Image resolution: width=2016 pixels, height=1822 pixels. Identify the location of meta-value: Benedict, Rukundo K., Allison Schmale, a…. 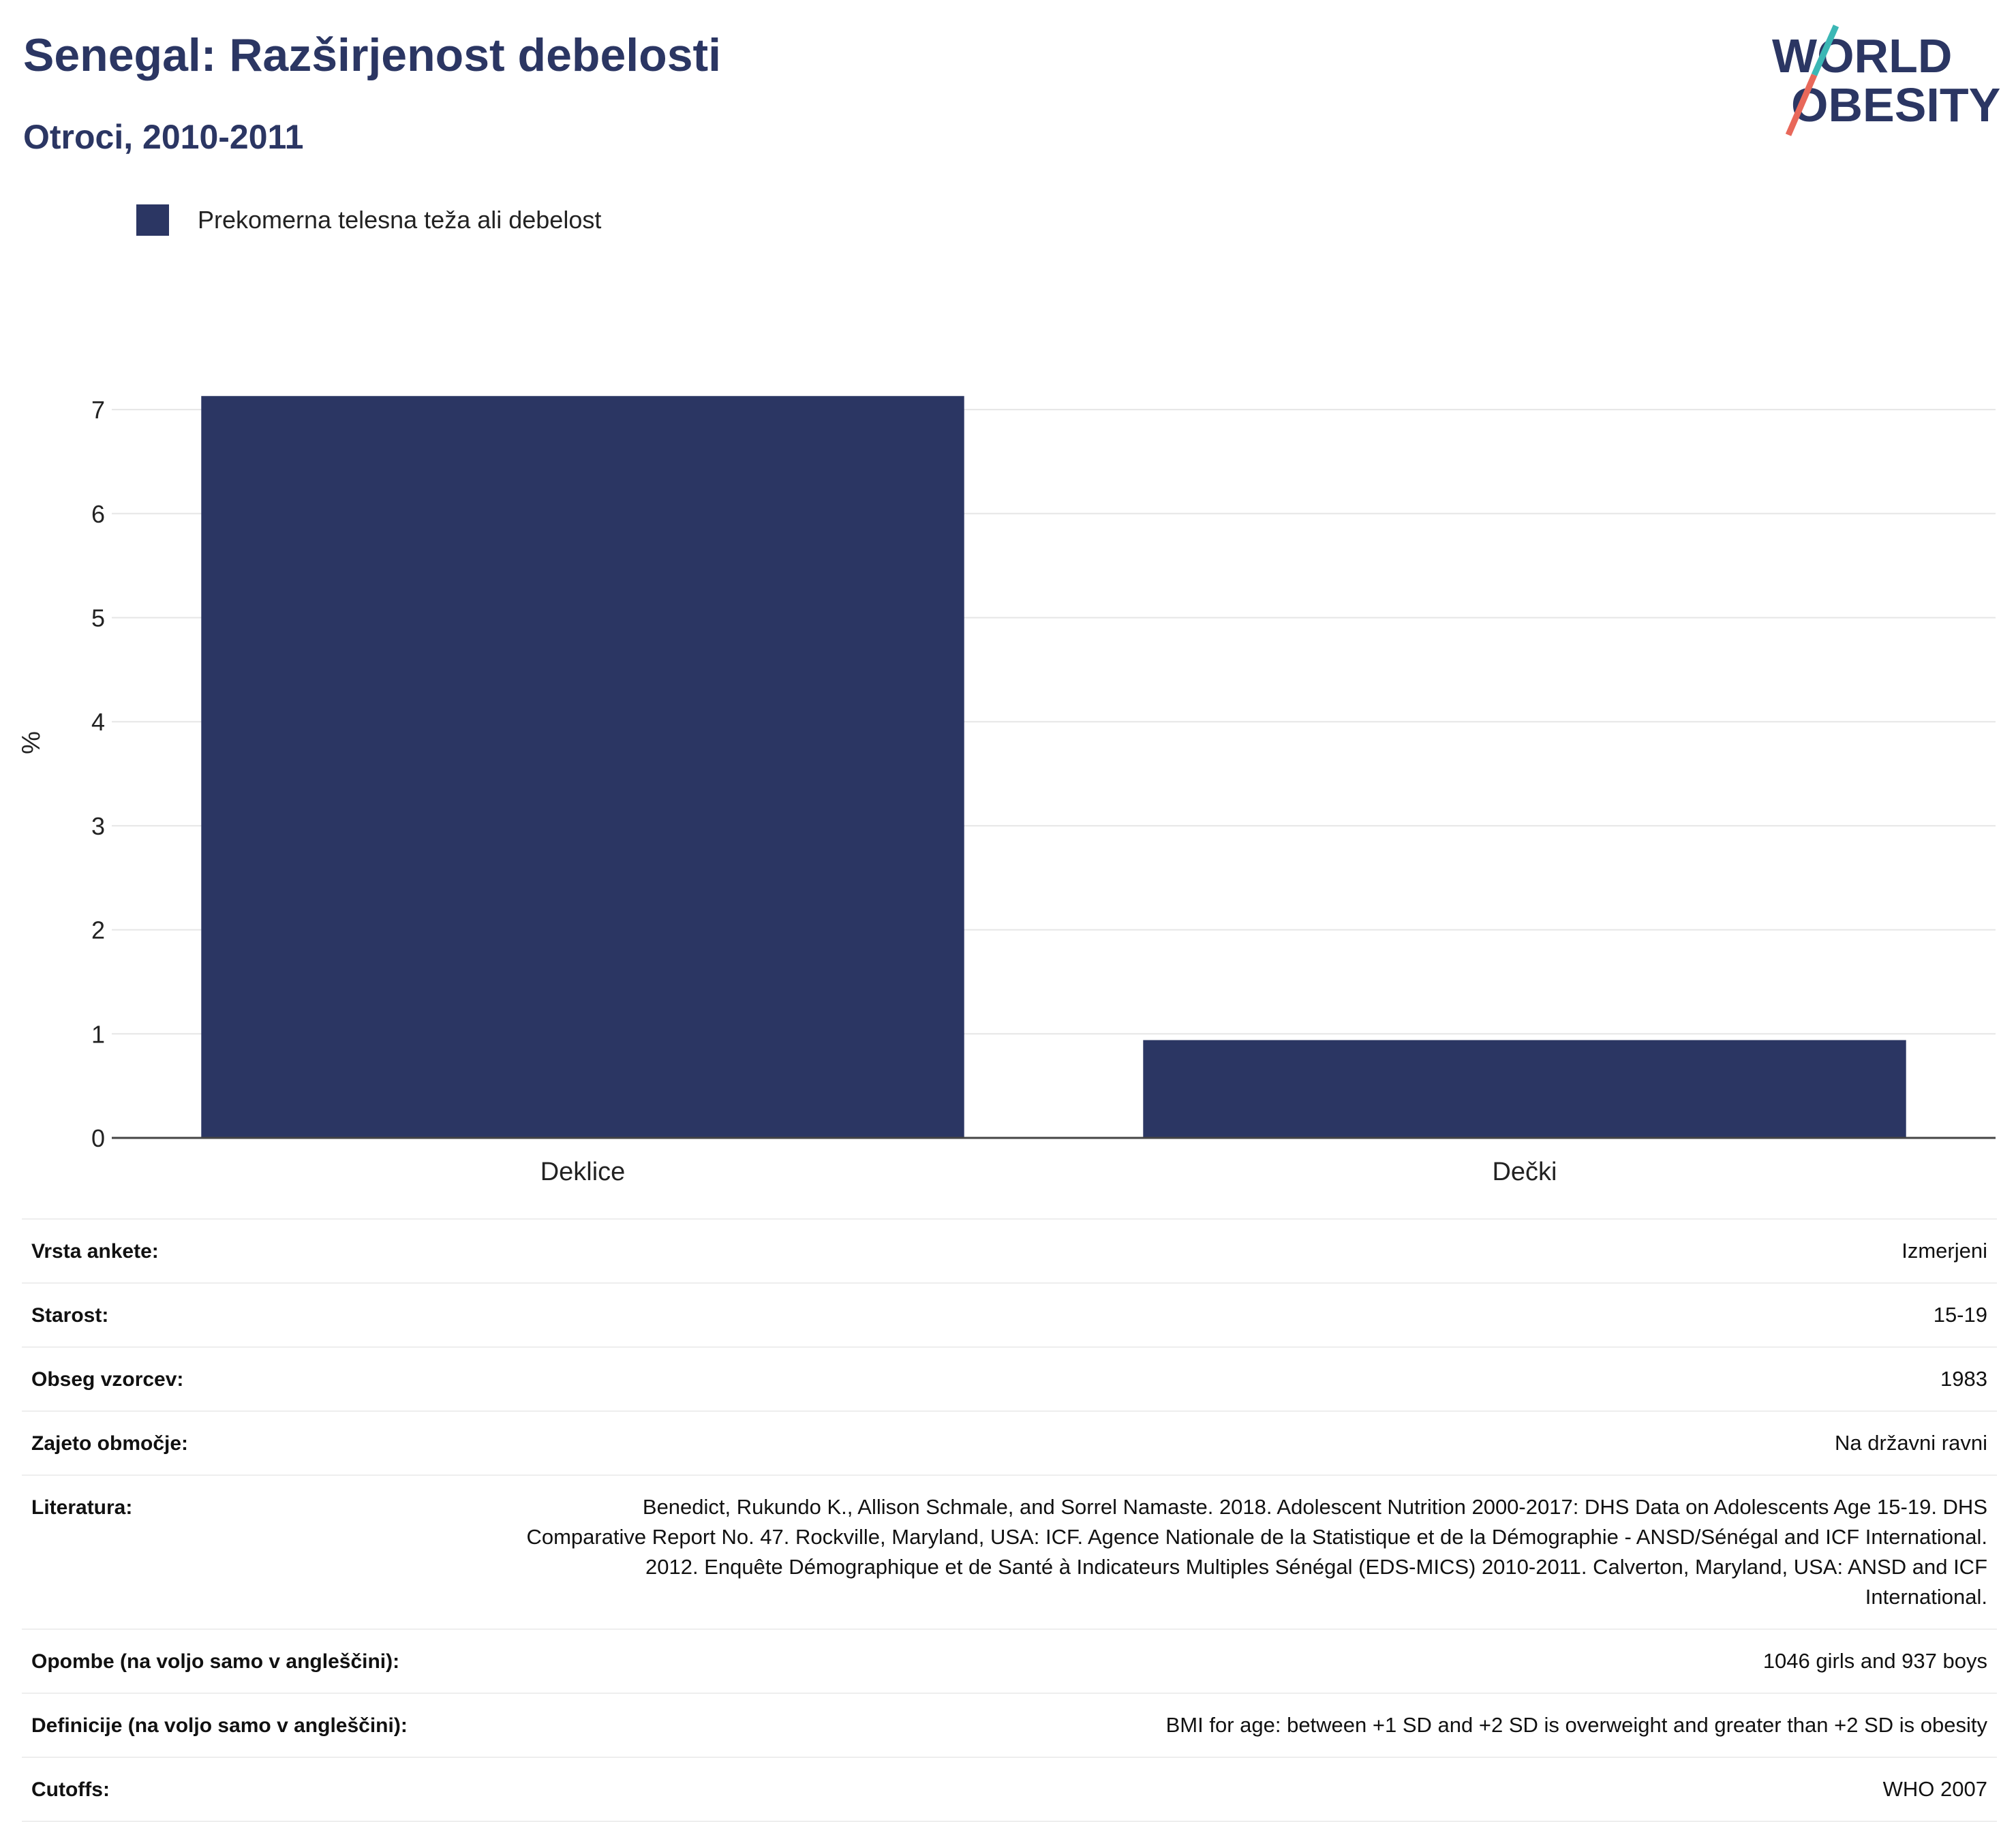
(1256, 1552).